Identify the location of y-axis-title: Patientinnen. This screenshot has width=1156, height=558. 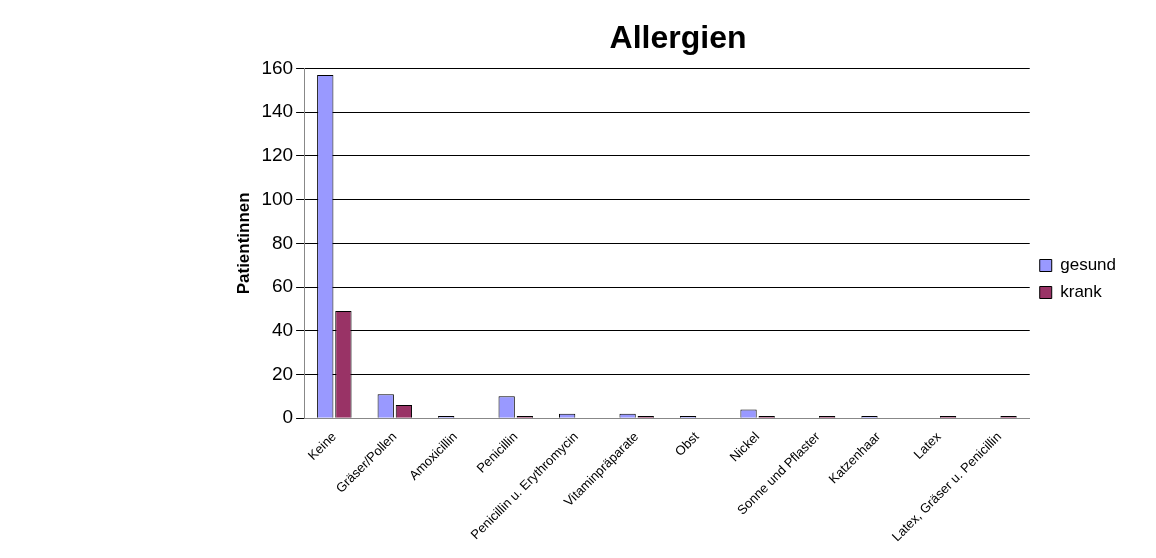
(243, 243).